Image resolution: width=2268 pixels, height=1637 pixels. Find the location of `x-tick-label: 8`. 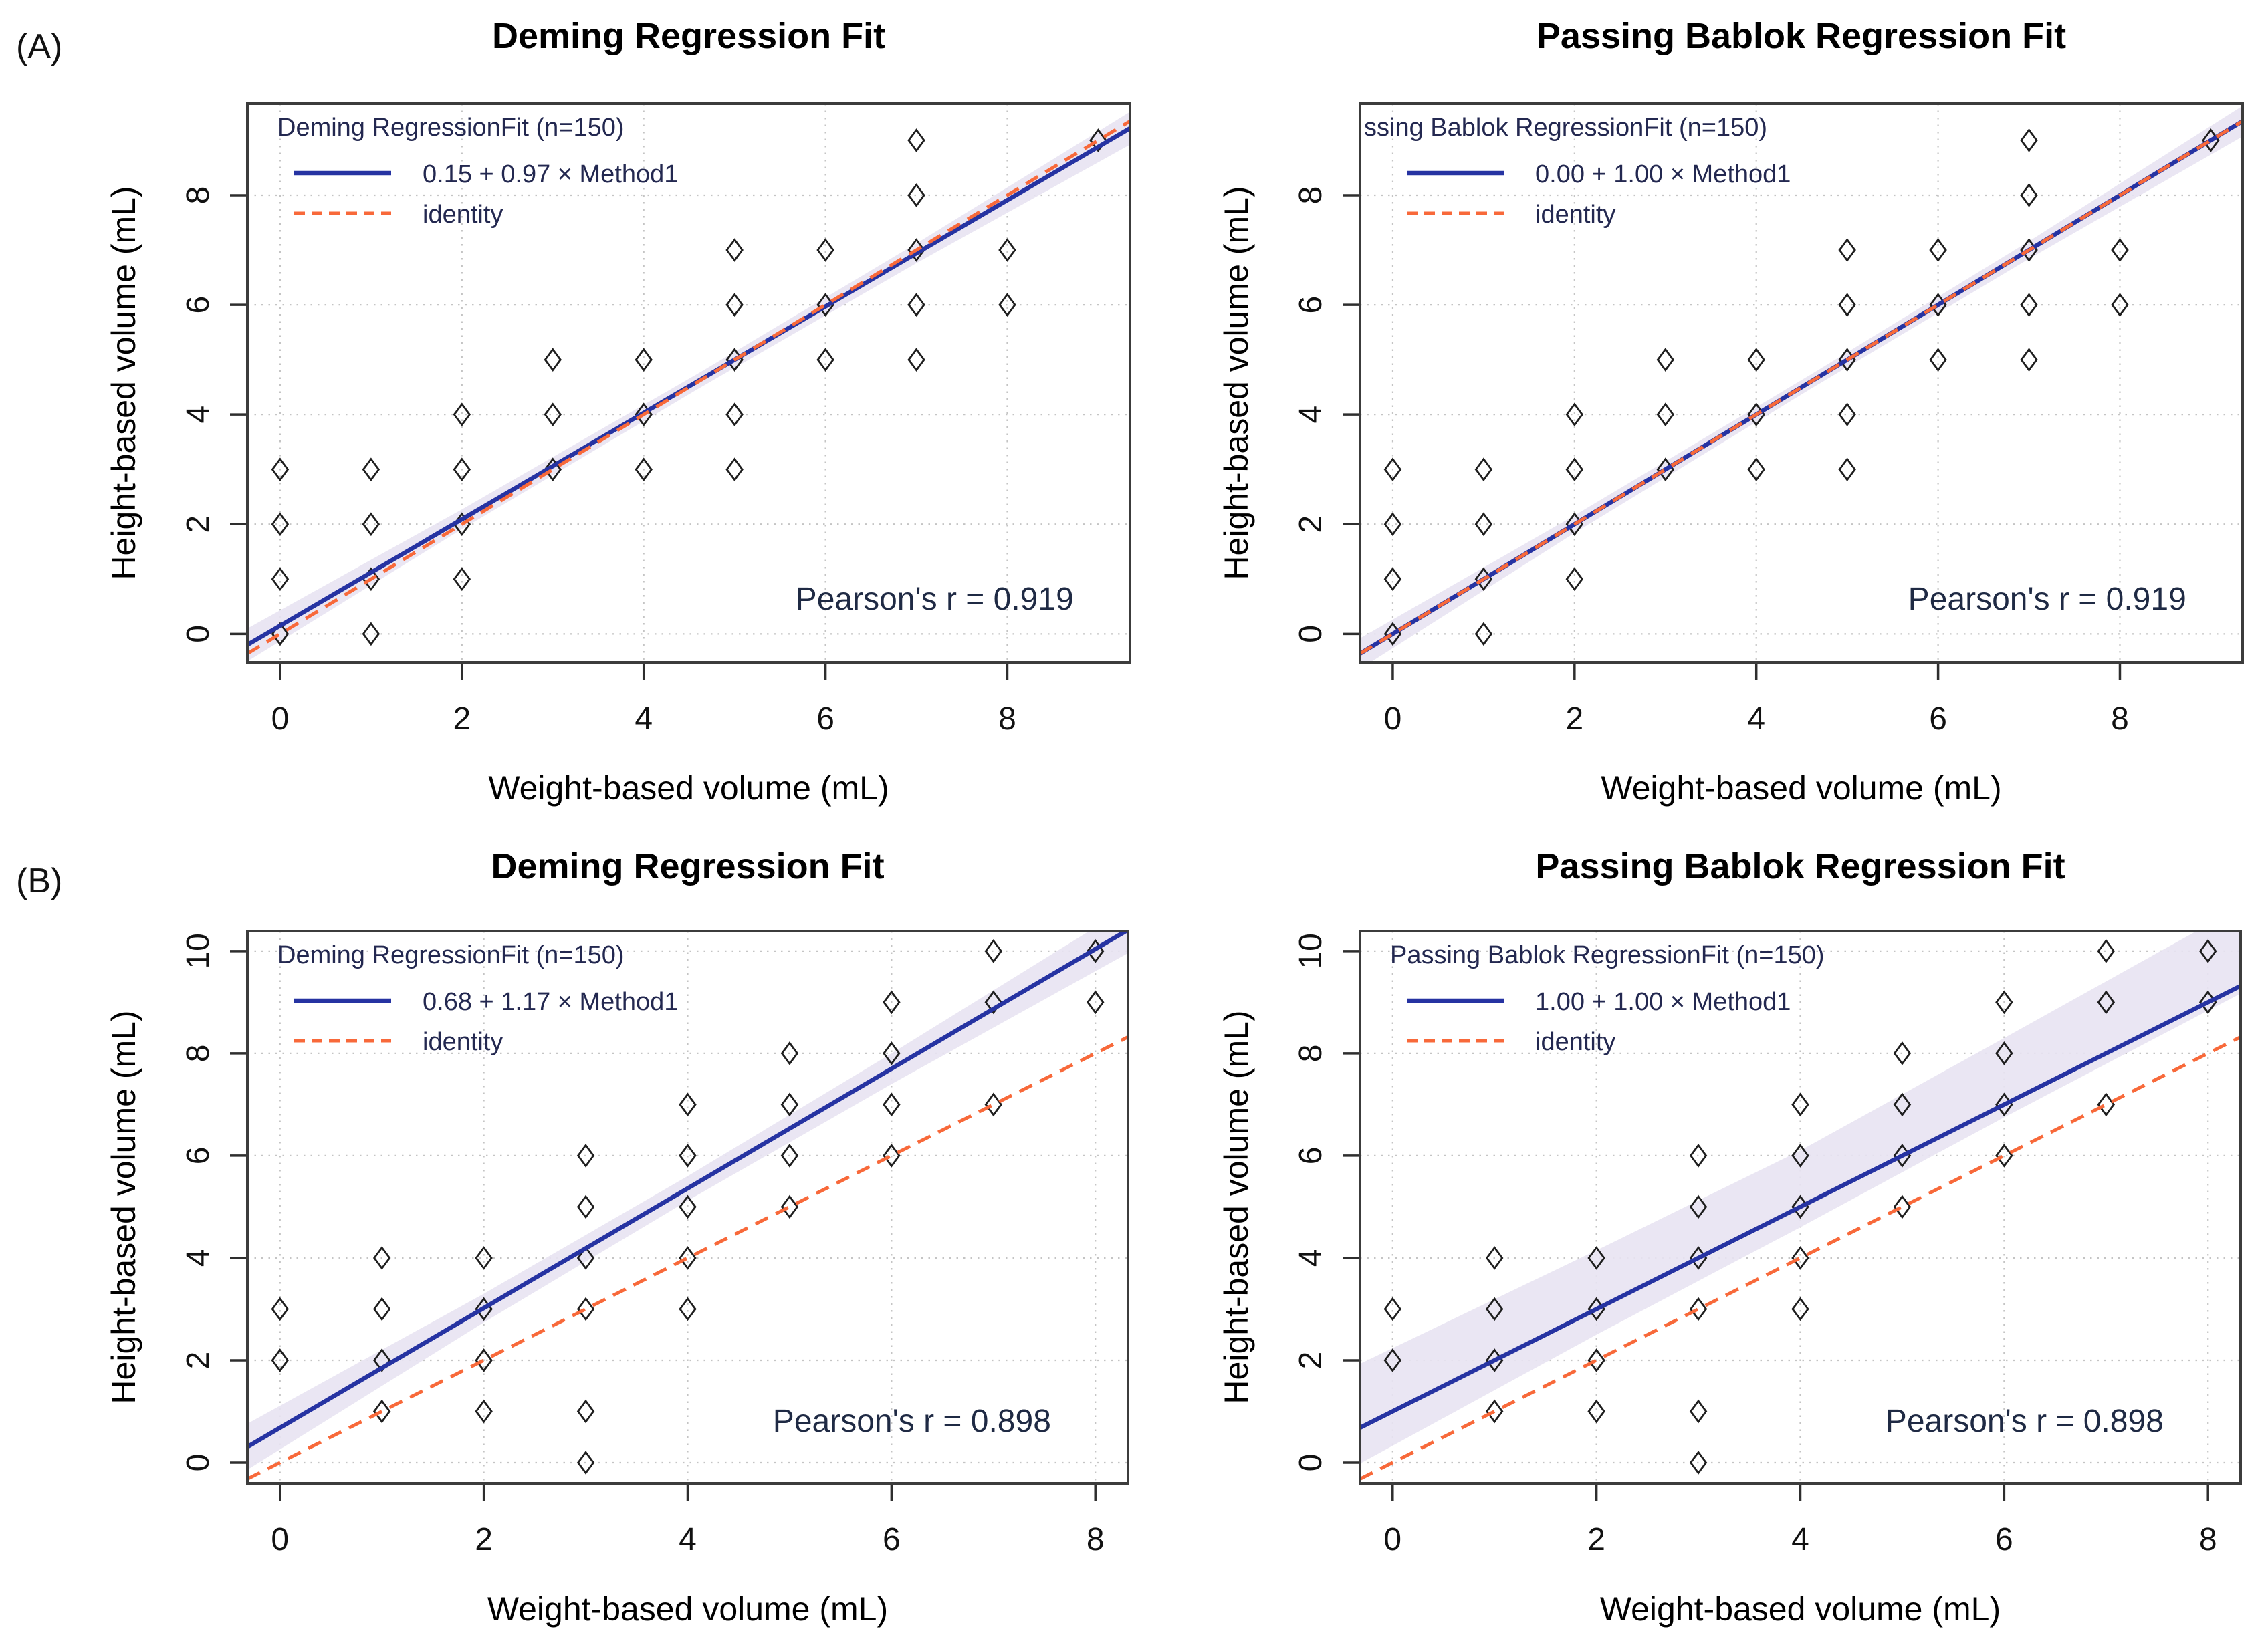

x-tick-label: 8 is located at coordinates (1096, 1539).